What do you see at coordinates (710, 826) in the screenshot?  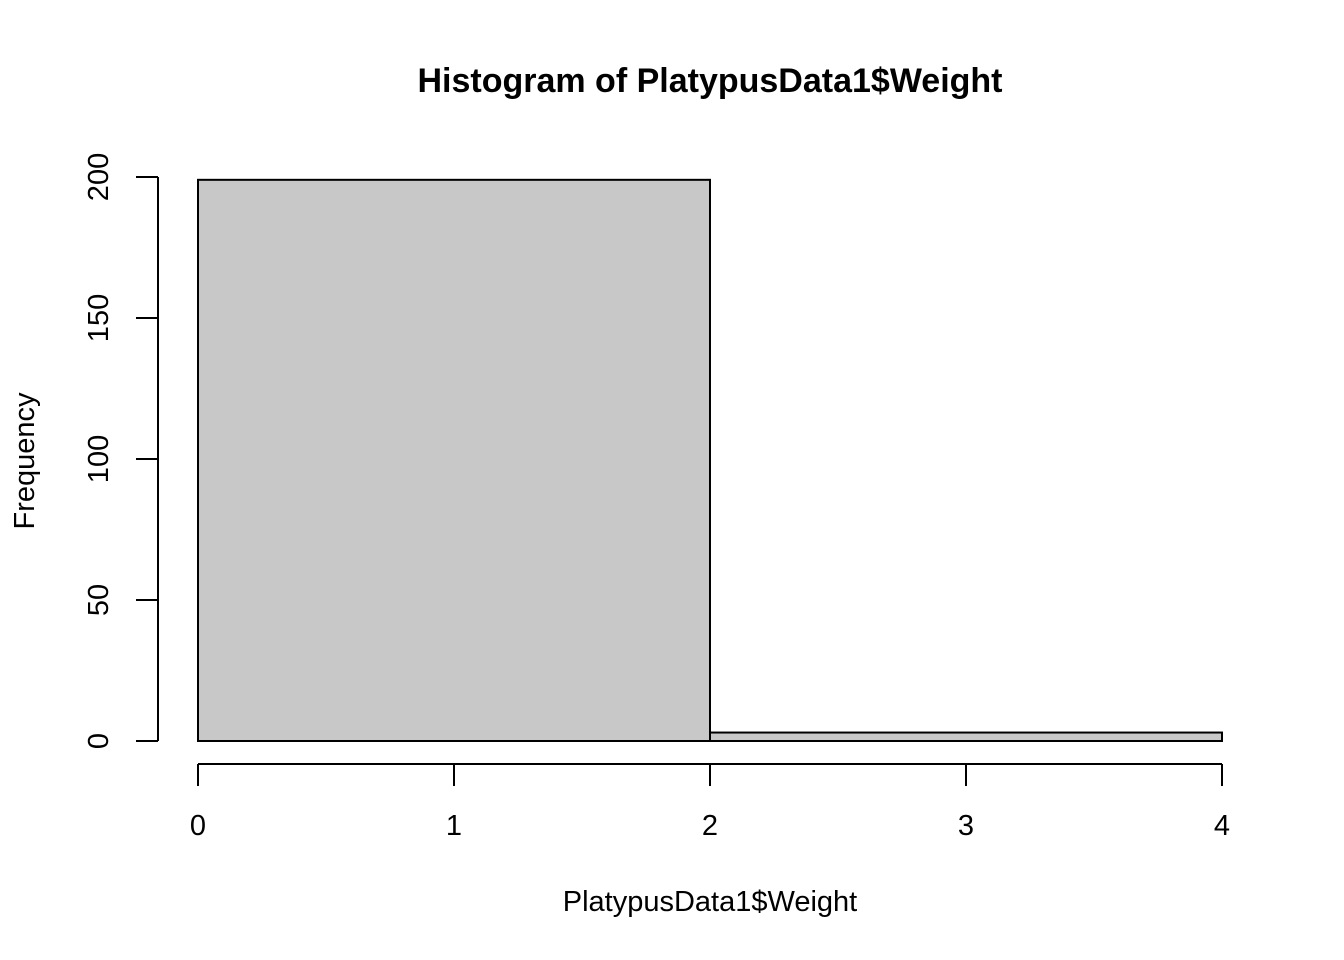 I see `x-tick-label: 2` at bounding box center [710, 826].